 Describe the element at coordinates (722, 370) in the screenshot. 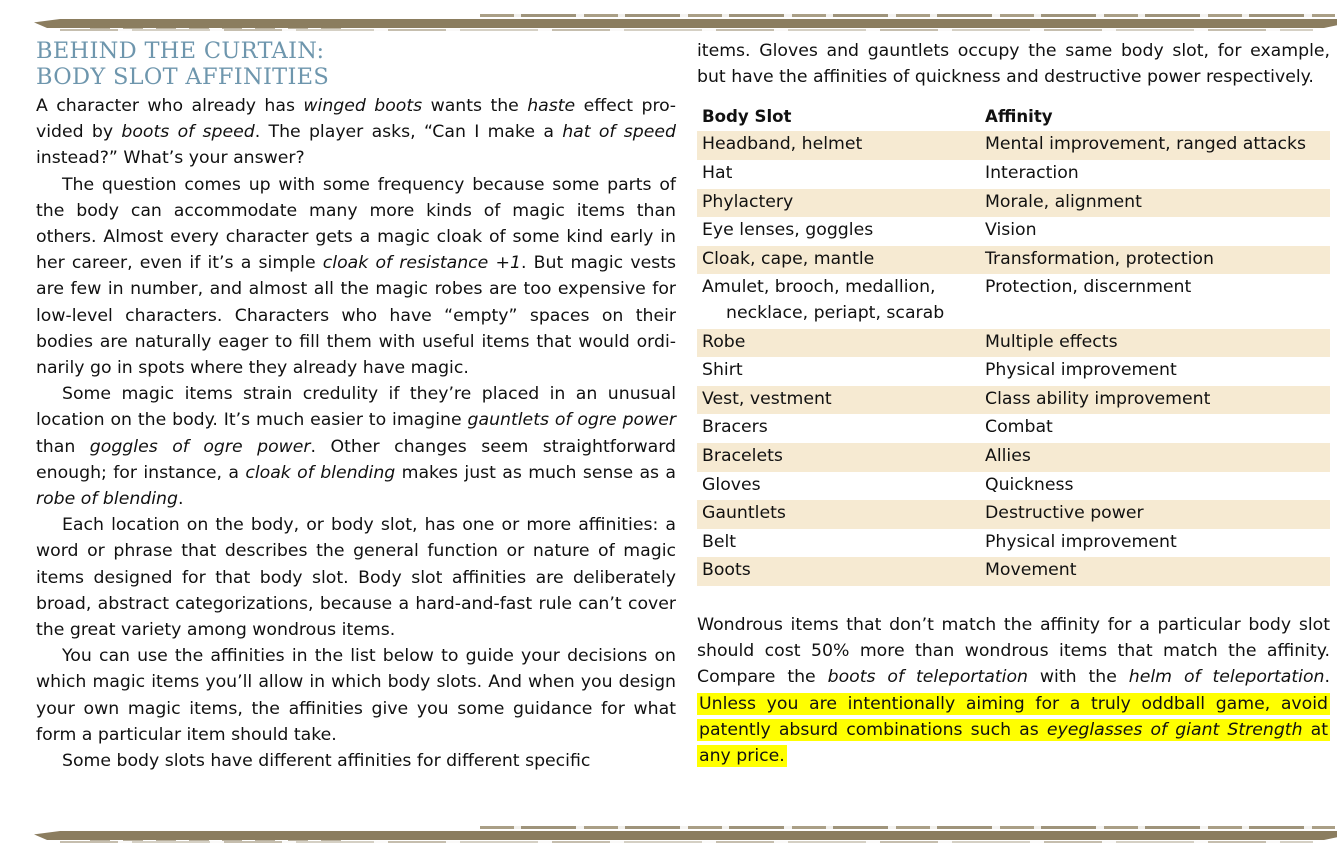

I see `cell-body-slot: Shirt` at that location.